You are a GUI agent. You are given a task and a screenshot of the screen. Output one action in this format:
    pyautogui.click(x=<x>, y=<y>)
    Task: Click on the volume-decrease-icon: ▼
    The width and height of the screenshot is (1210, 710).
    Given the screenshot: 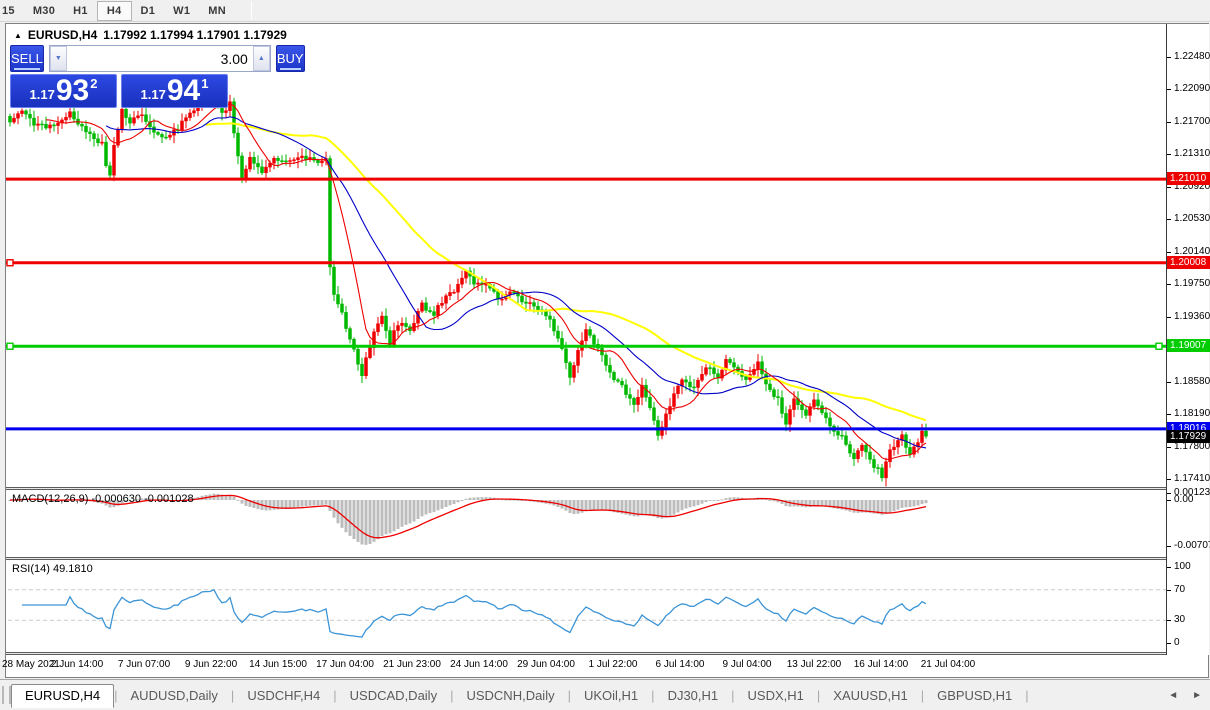 What is the action you would take?
    pyautogui.click(x=58, y=58)
    